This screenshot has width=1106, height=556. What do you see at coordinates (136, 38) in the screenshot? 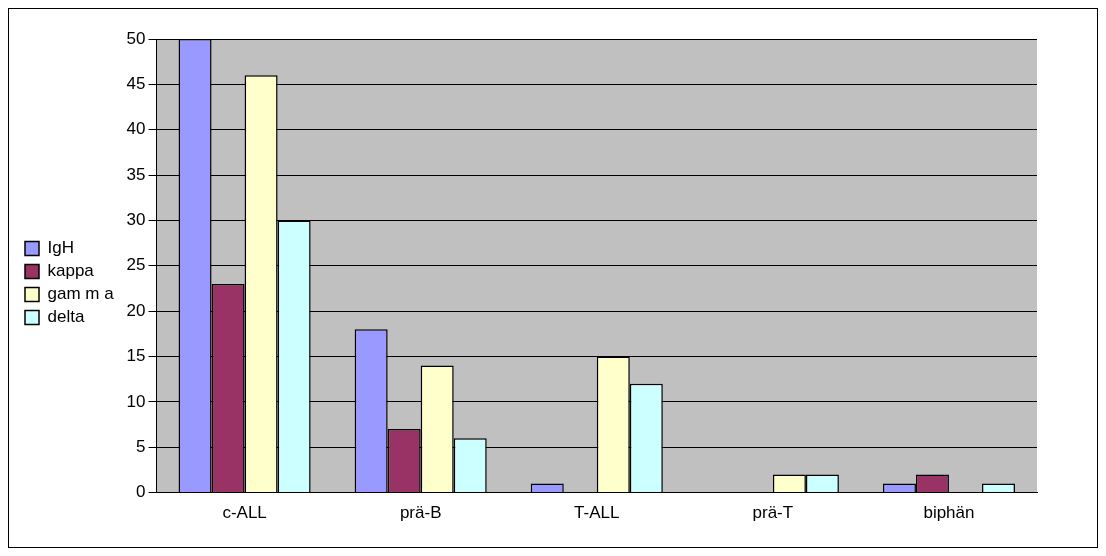
I see `y-tick-label: 50` at bounding box center [136, 38].